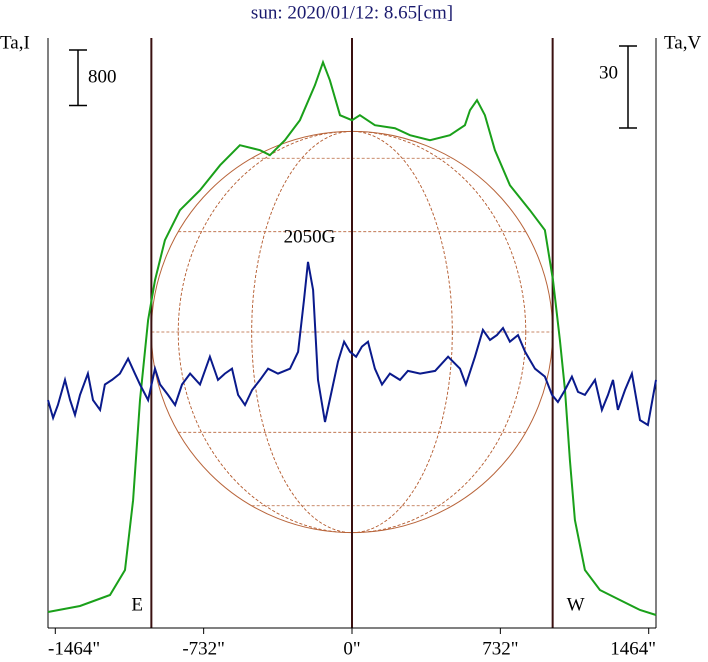  I want to click on x-tick-label: -732", so click(203, 648).